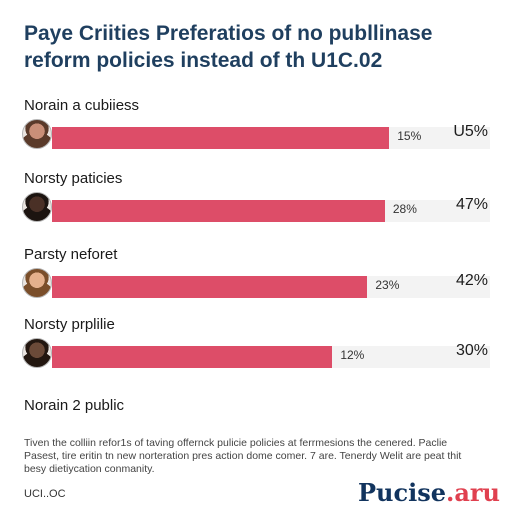 Image resolution: width=512 pixels, height=512 pixels. Describe the element at coordinates (45, 494) in the screenshot. I see `source-label: UCI..OC` at that location.